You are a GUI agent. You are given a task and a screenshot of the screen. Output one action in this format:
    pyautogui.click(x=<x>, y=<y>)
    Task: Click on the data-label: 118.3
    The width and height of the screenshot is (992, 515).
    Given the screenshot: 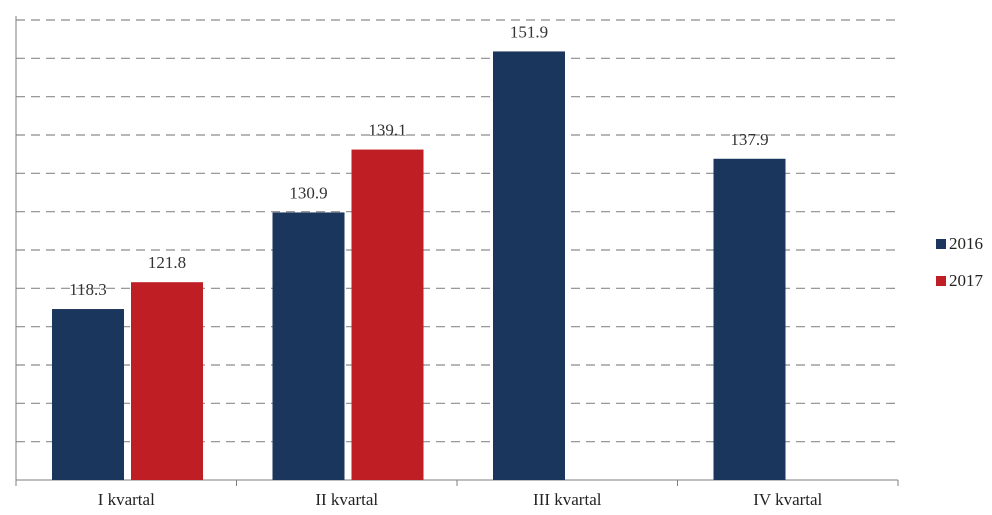 What is the action you would take?
    pyautogui.click(x=88, y=289)
    